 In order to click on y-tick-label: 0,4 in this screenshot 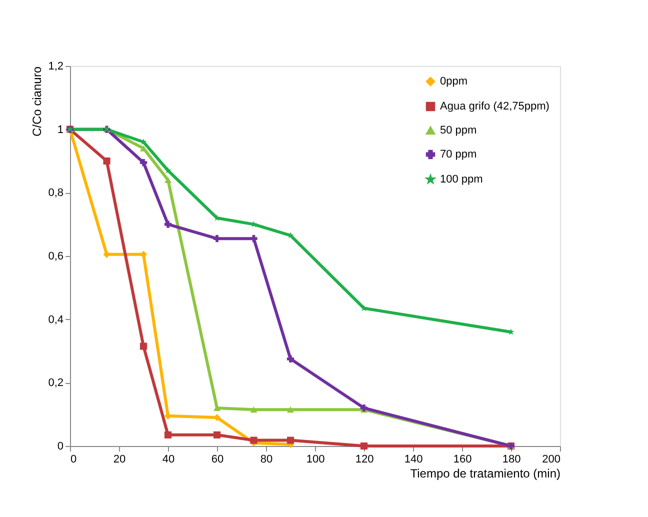, I will do `click(56, 320)`.